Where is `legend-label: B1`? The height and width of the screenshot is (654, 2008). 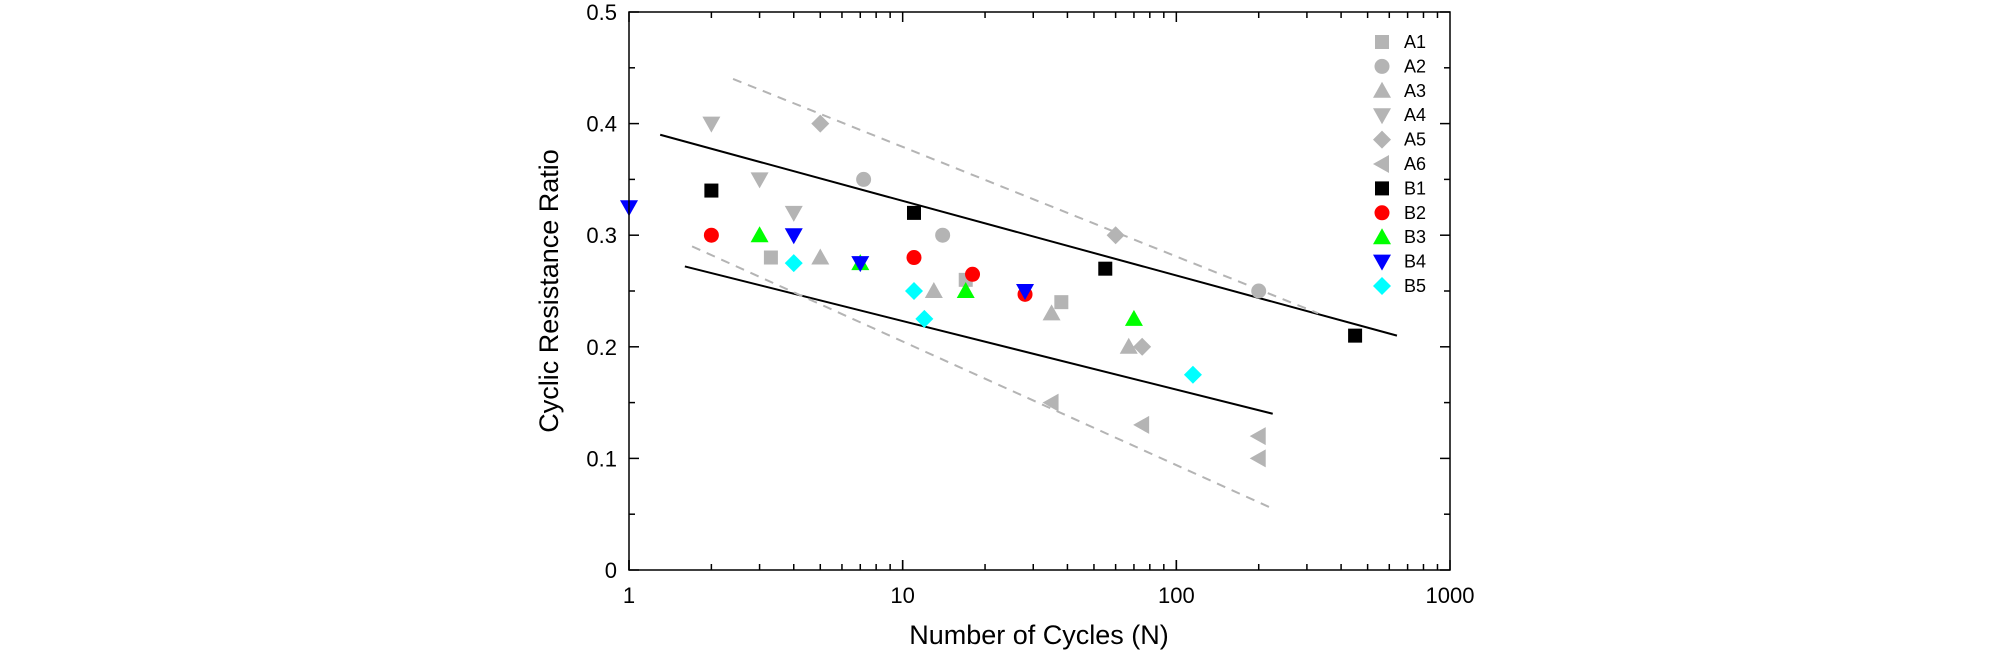 legend-label: B1 is located at coordinates (1415, 188).